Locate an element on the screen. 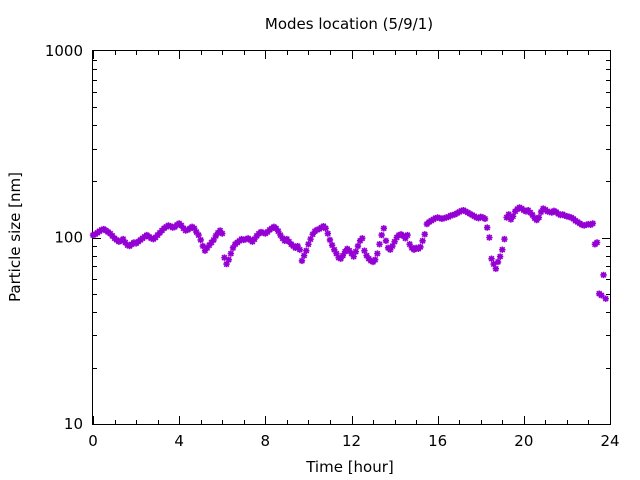 The width and height of the screenshot is (640, 480). y-axis-title: Particle size [nm] is located at coordinates (15, 237).